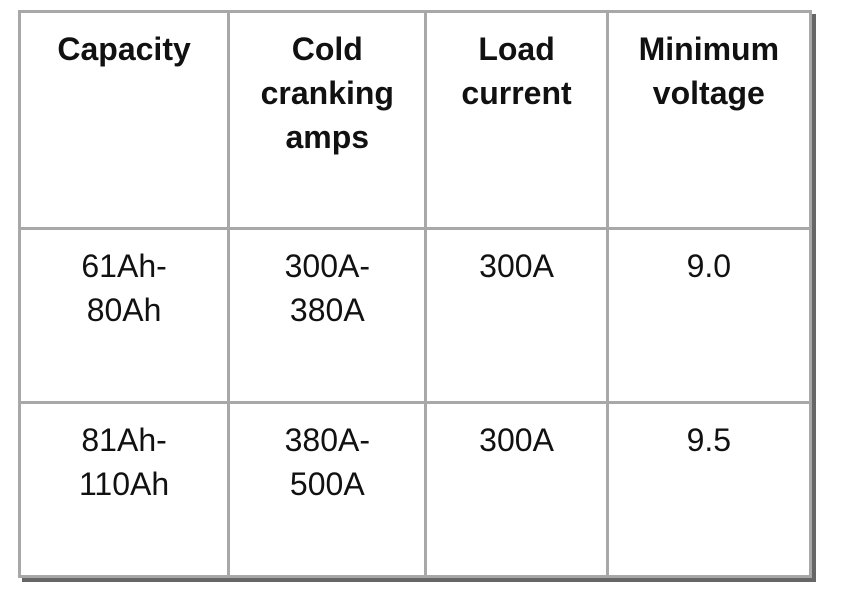 This screenshot has height=596, width=864. What do you see at coordinates (124, 489) in the screenshot?
I see `table-cell: 81Ah- 110Ah` at bounding box center [124, 489].